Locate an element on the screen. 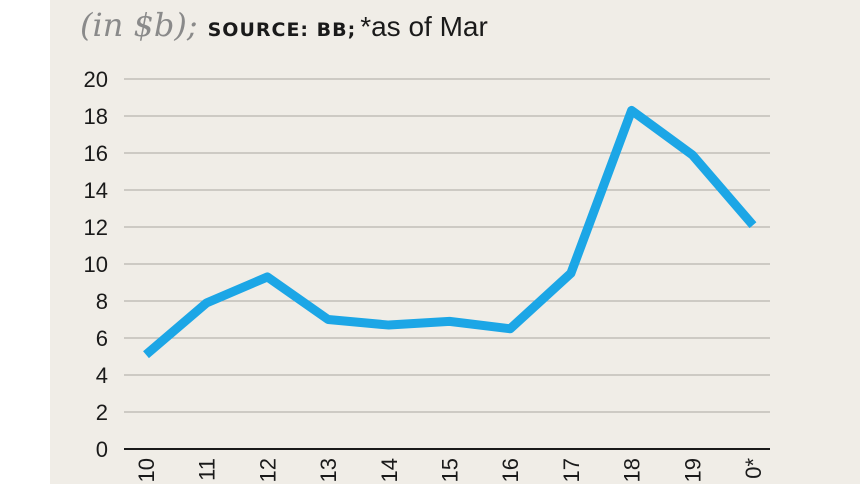 The height and width of the screenshot is (484, 860). y-tick-label: 0 is located at coordinates (102, 449).